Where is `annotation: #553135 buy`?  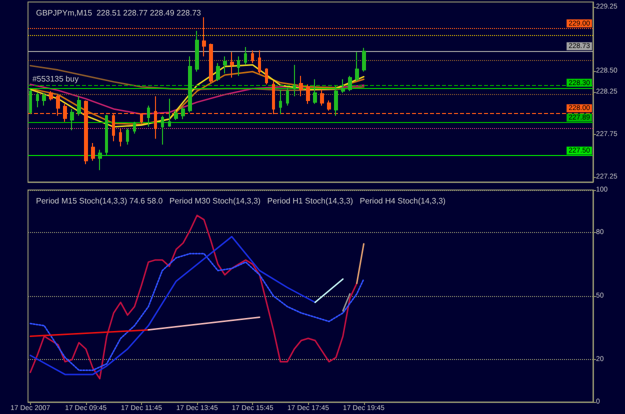
annotation: #553135 buy is located at coordinates (55, 79).